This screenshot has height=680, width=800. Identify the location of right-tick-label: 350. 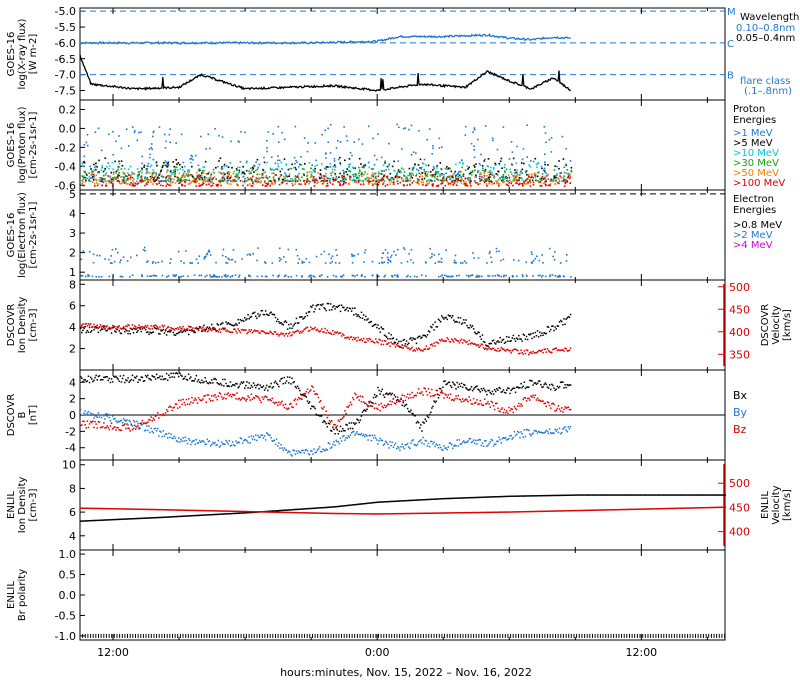
(739, 354).